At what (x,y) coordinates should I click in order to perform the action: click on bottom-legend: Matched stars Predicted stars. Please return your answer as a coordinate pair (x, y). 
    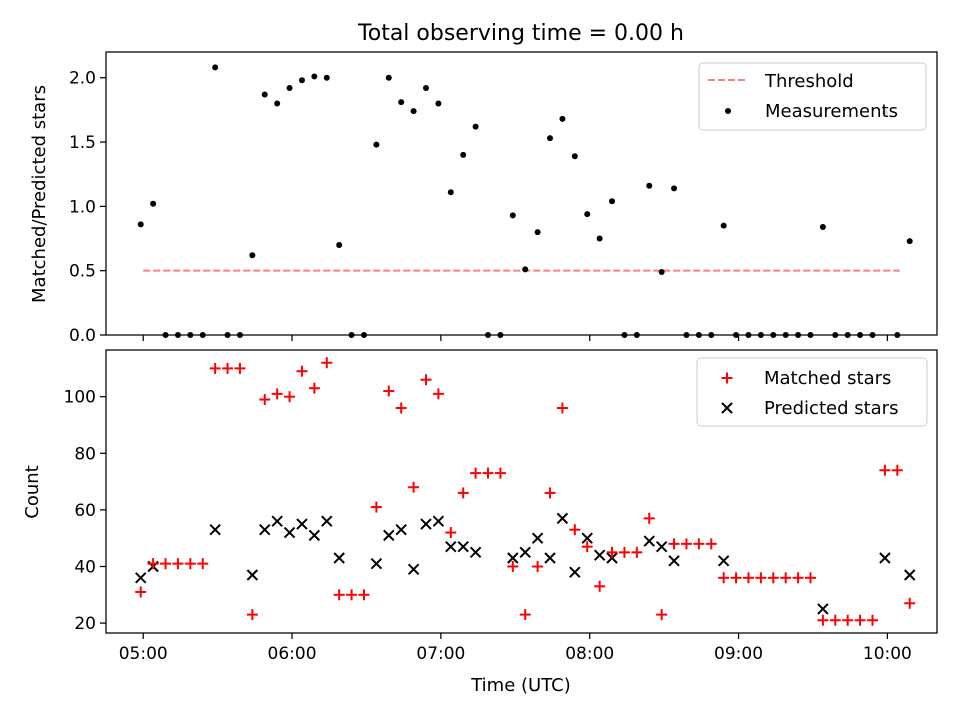
    Looking at the image, I should click on (812, 392).